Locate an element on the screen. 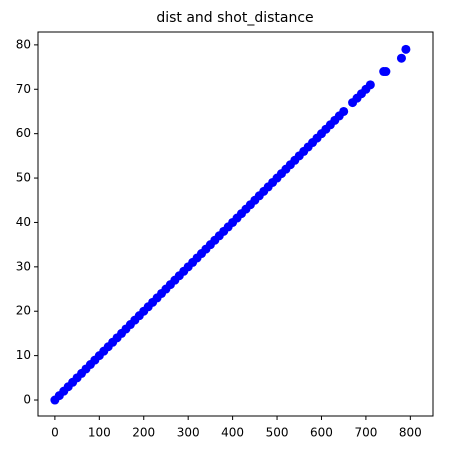 The image size is (453, 459). chart-title: dist and shot_distance is located at coordinates (234, 18).